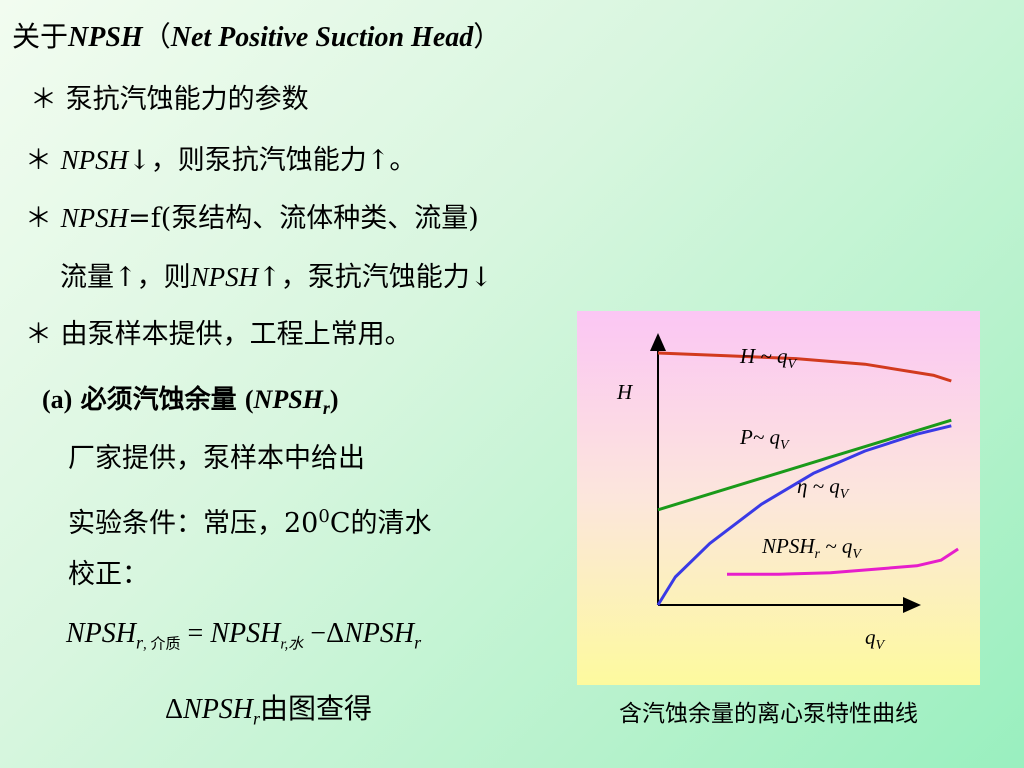 The height and width of the screenshot is (768, 1024). Describe the element at coordinates (875, 639) in the screenshot. I see `x-axis-label: qV` at that location.